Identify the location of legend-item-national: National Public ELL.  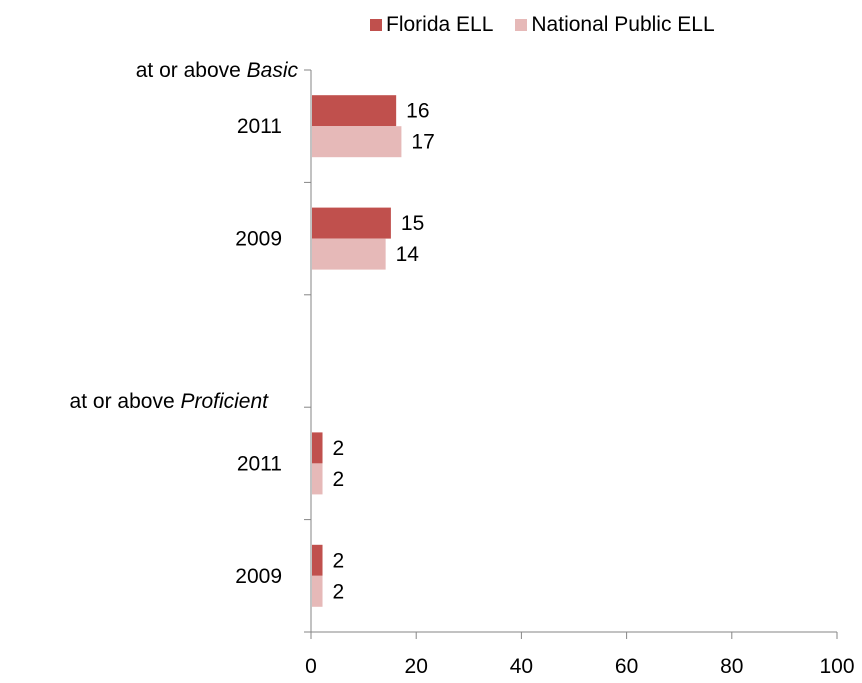
(615, 25).